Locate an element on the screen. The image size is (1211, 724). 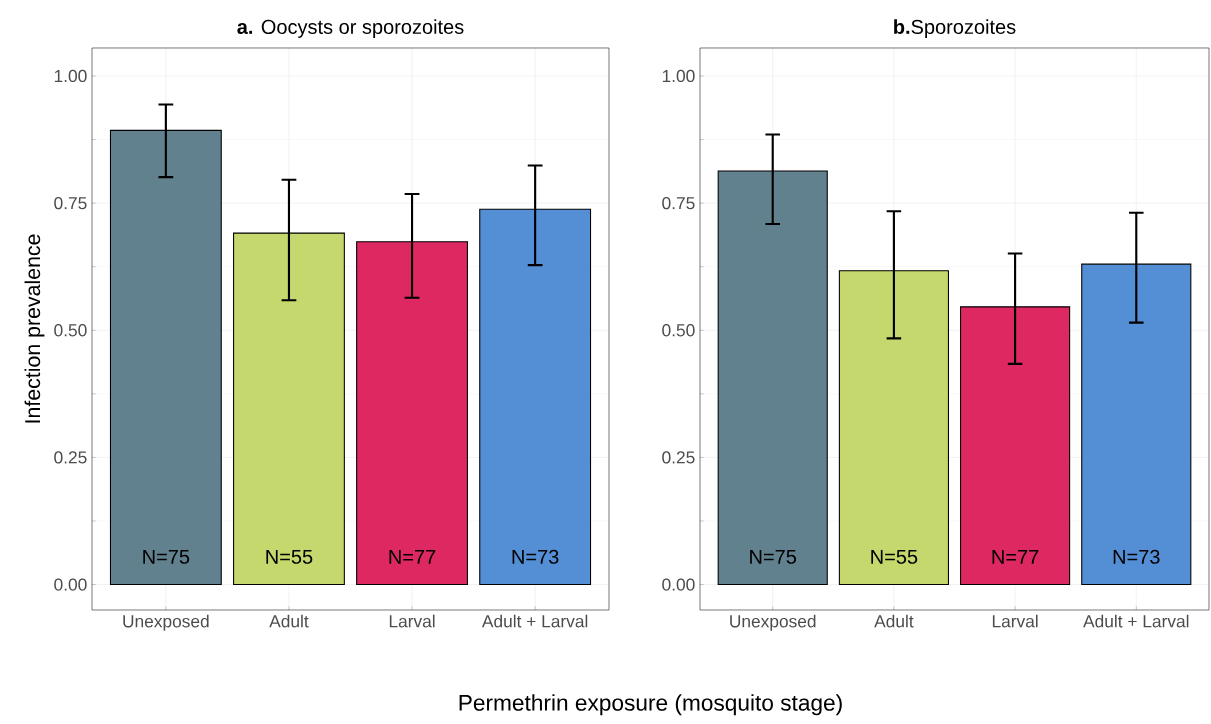
x-axis-title: Permethrin exposure (mosquito stage) is located at coordinates (650, 705).